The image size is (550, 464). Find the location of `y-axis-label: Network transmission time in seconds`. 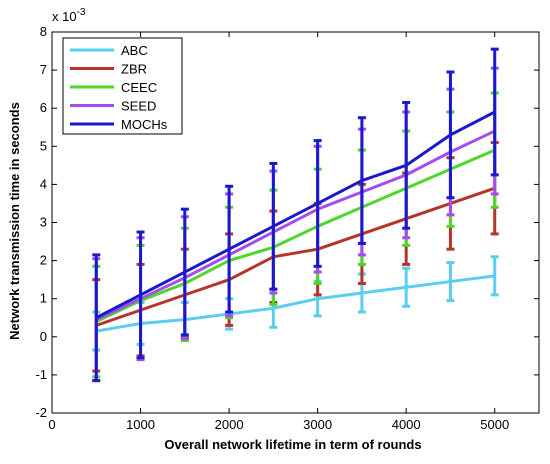

y-axis-label: Network transmission time in seconds is located at coordinates (14, 221).